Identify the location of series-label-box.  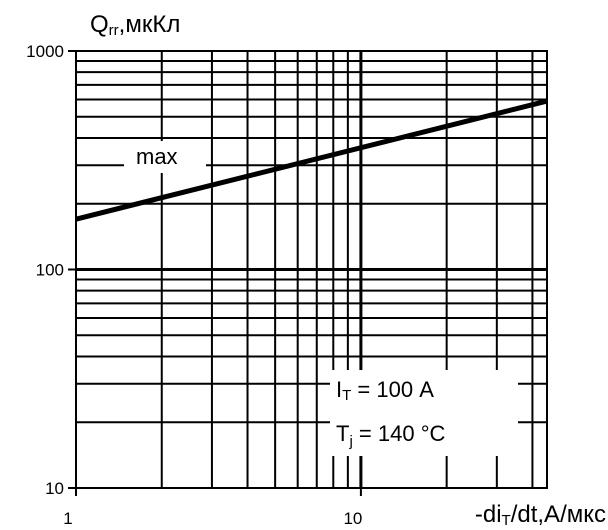
(165, 157).